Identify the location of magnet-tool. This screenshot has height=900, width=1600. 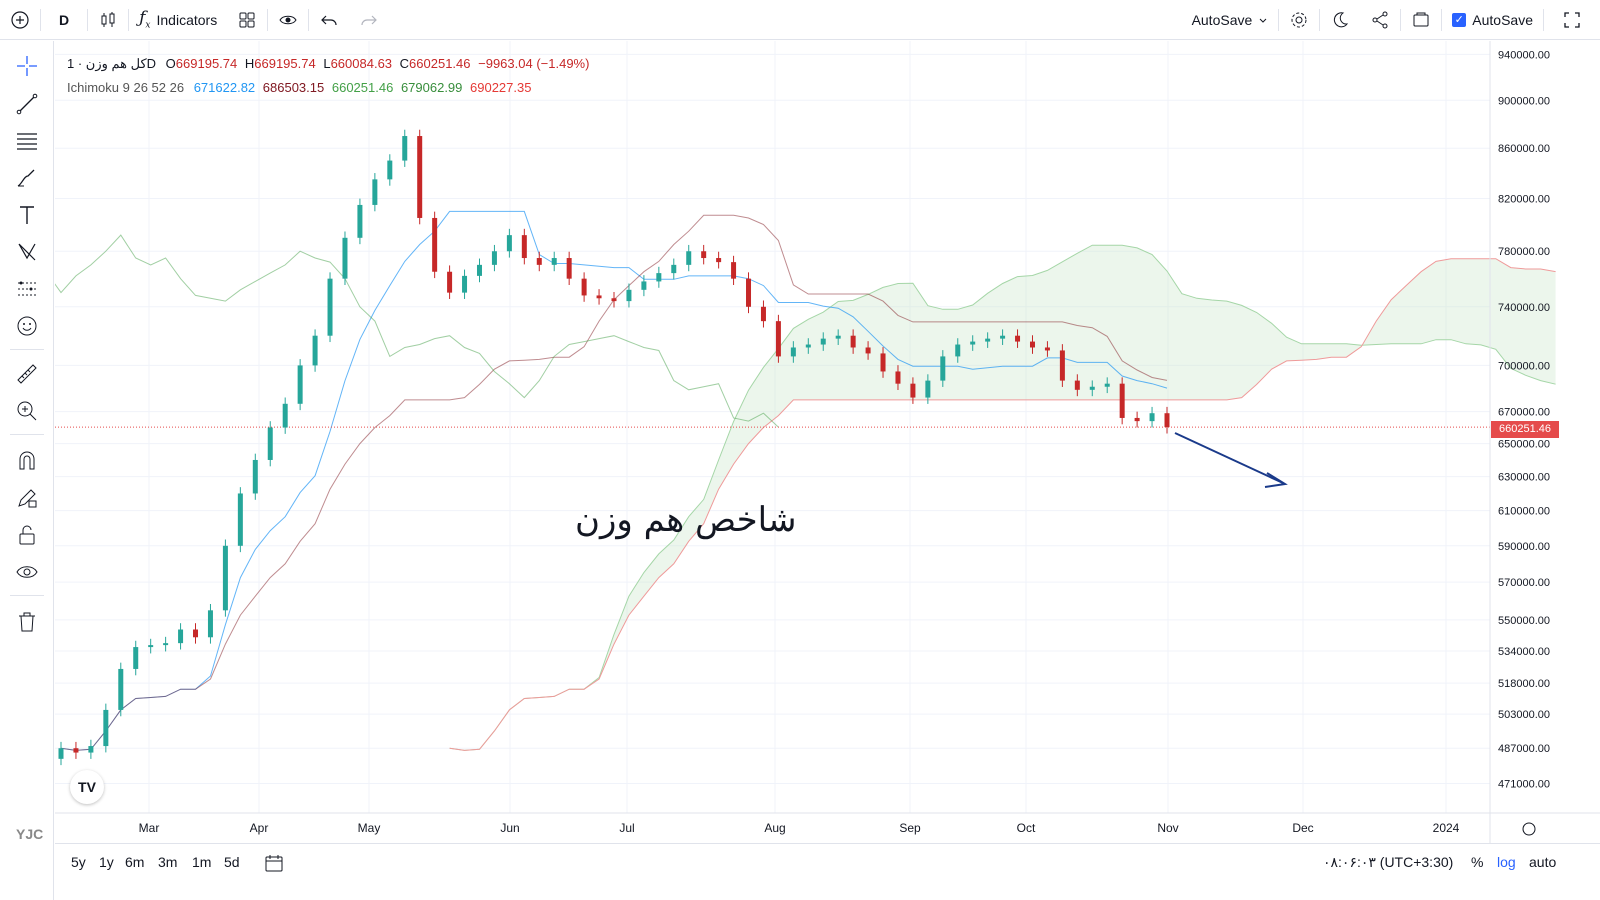
(27, 461).